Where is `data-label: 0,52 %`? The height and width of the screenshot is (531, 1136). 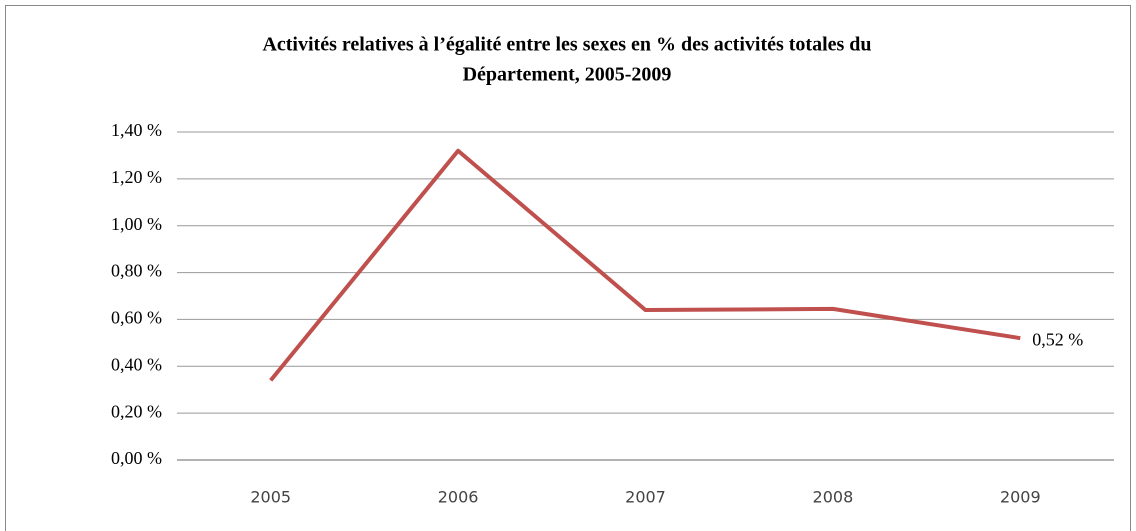 data-label: 0,52 % is located at coordinates (1057, 339).